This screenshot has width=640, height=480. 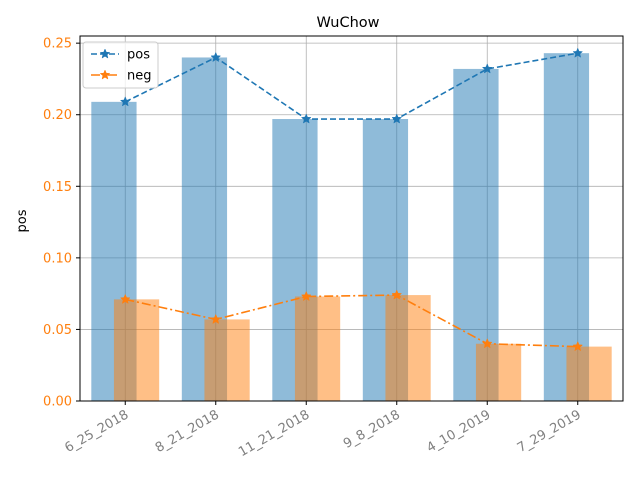 I want to click on y-tick-label: 0.25, so click(x=57, y=44).